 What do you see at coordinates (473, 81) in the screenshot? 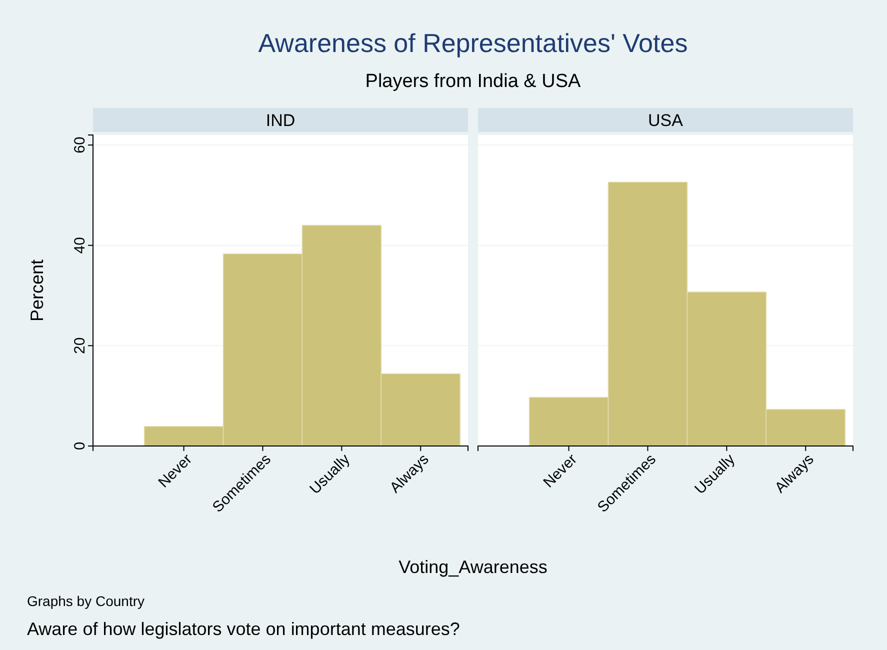
I see `text: Players from India & USA` at bounding box center [473, 81].